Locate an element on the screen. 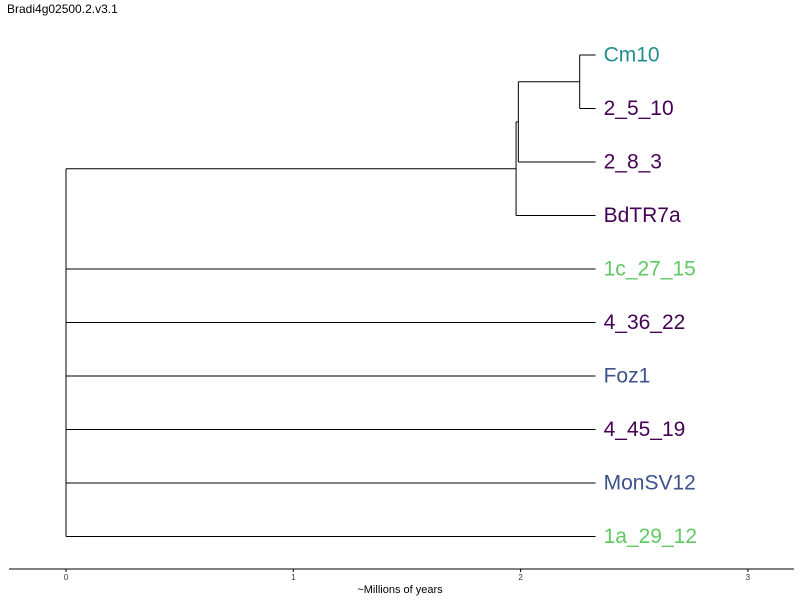  leaf-label: 1a_29_12 is located at coordinates (650, 536).